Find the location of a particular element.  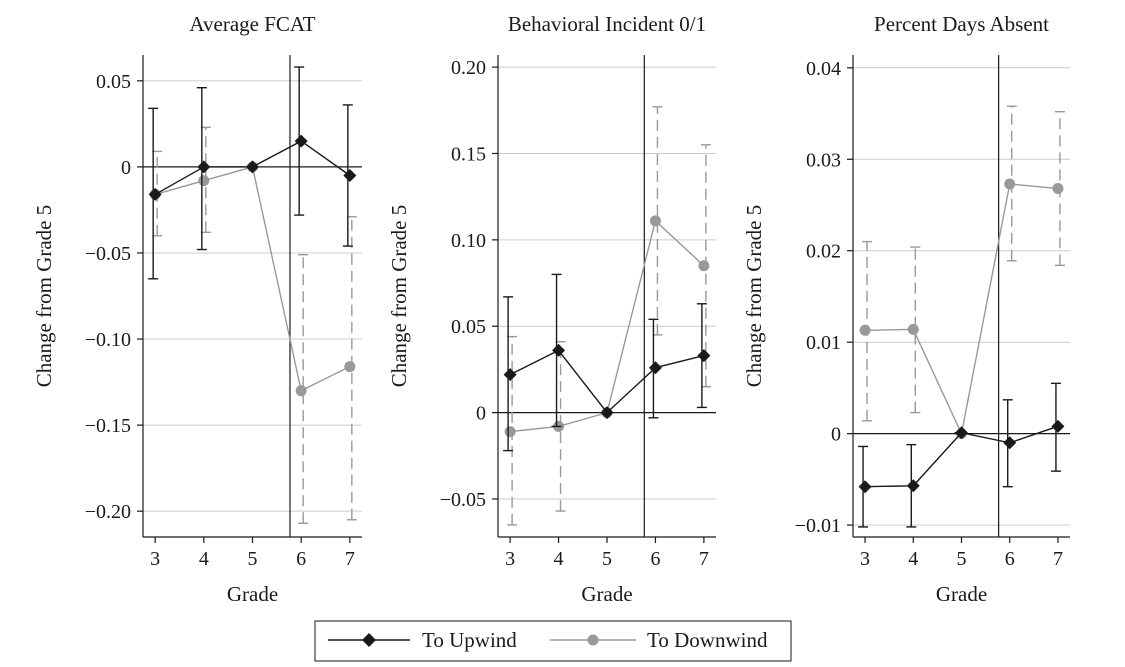

legend: To Upwind To Downwind is located at coordinates (553, 641).